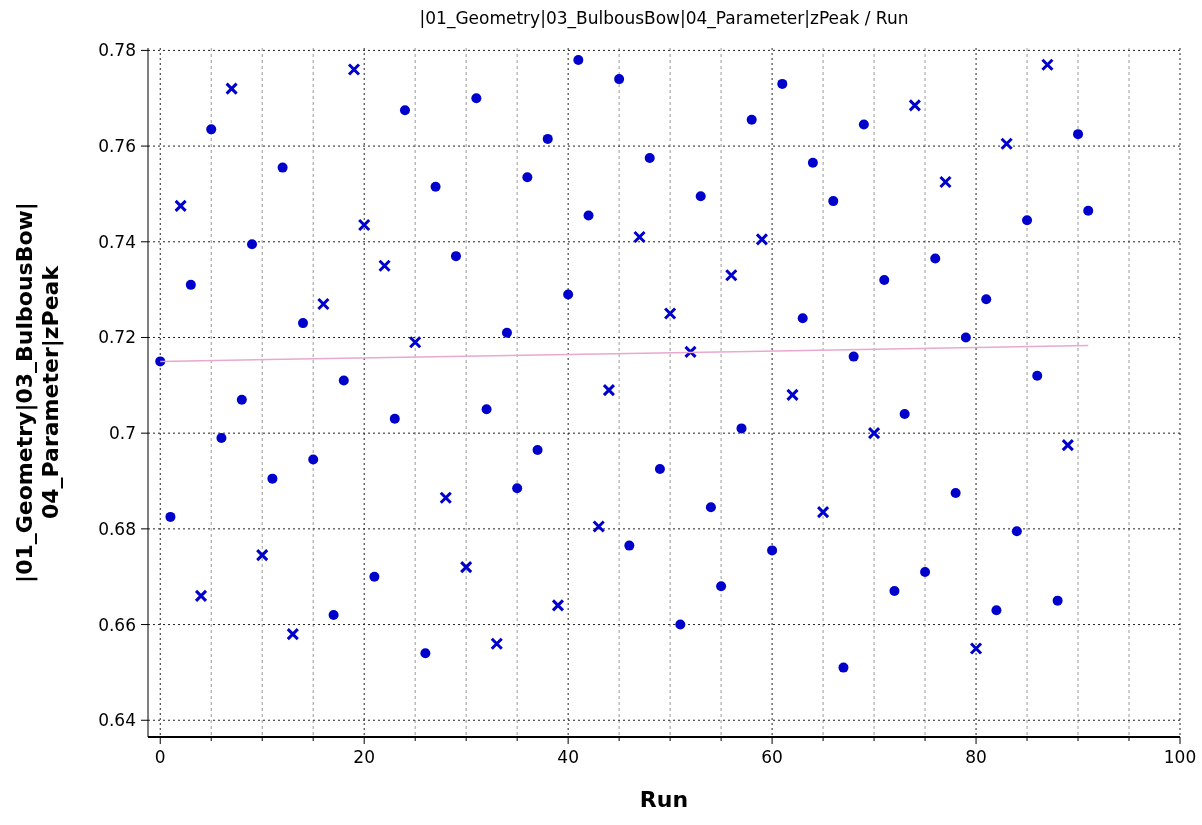  What do you see at coordinates (664, 18) in the screenshot?
I see `chart-title: |01_Geometry|03_BulbousBow|04_Parameter|zPeak / Run` at bounding box center [664, 18].